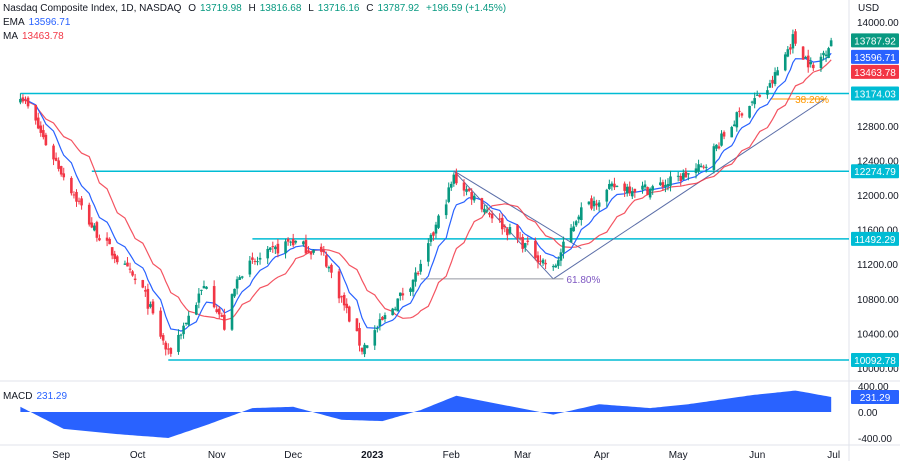 This screenshot has width=900, height=461. I want to click on time-tick-label: Mar, so click(523, 455).